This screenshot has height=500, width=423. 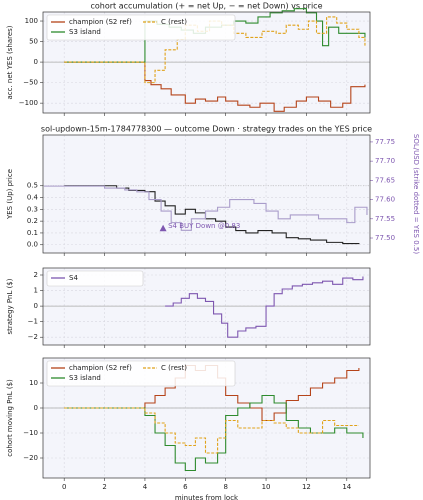 I want to click on x-tick-label: 10, so click(x=266, y=487).